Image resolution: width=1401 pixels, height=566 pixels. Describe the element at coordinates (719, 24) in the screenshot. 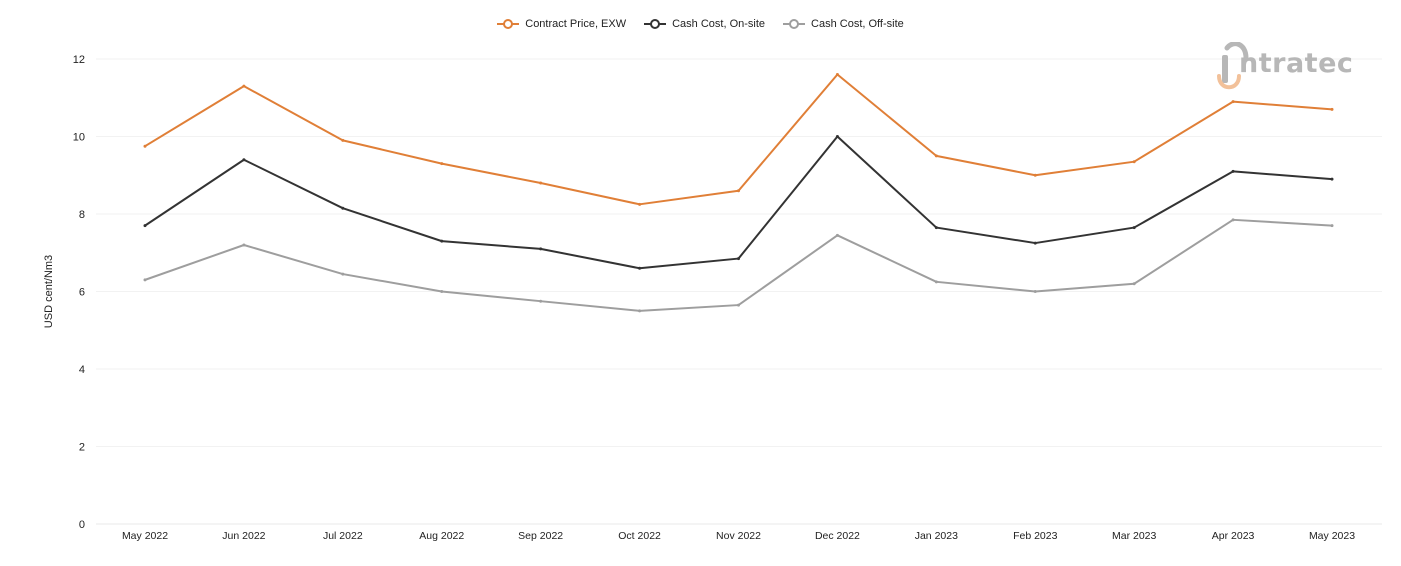

I see `legend-label: Cash Cost, On-site` at that location.